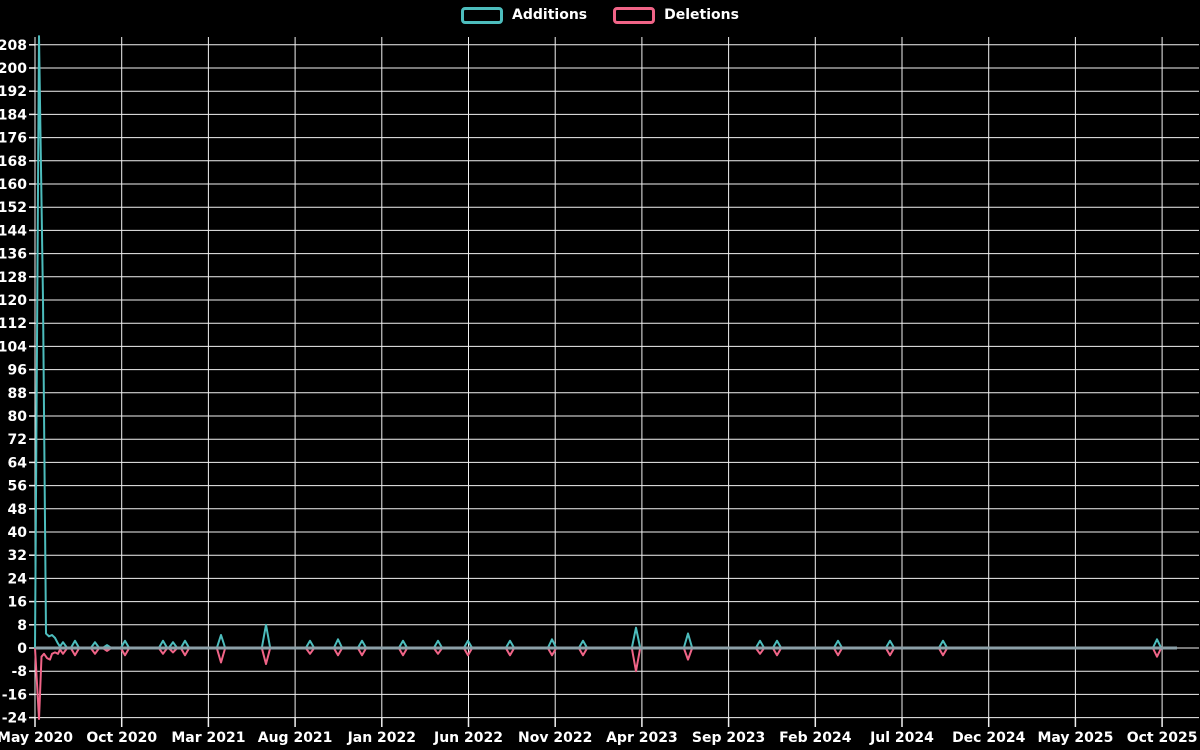  Describe the element at coordinates (13, 69) in the screenshot. I see `y-axis-label: 200` at that location.